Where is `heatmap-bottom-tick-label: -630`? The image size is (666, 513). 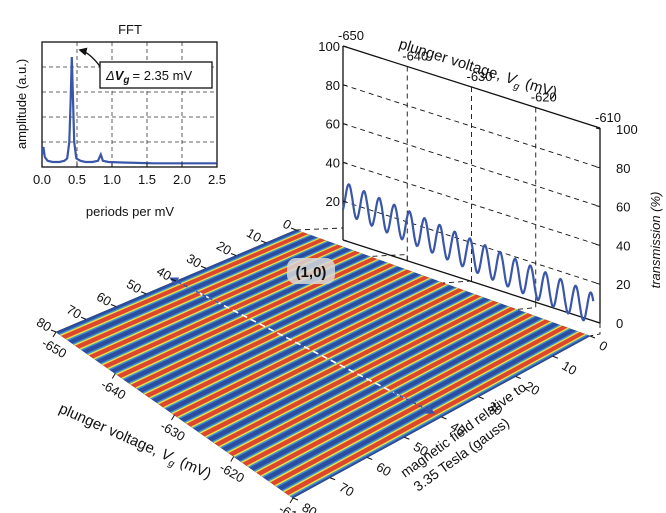
heatmap-bottom-tick-label: -630 is located at coordinates (173, 431).